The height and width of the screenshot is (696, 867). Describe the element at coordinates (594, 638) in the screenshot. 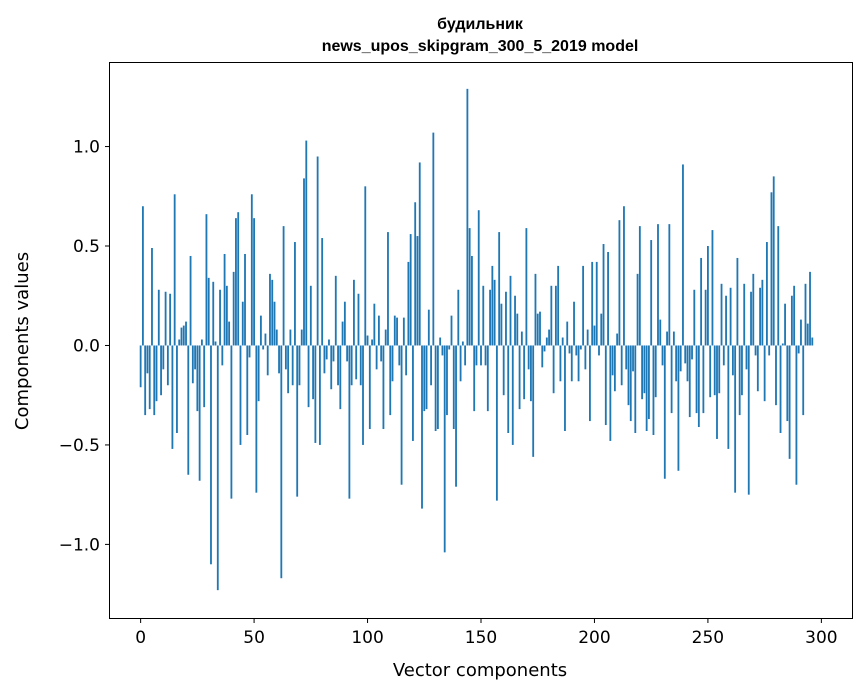

I see `x-tick-label: 200` at that location.